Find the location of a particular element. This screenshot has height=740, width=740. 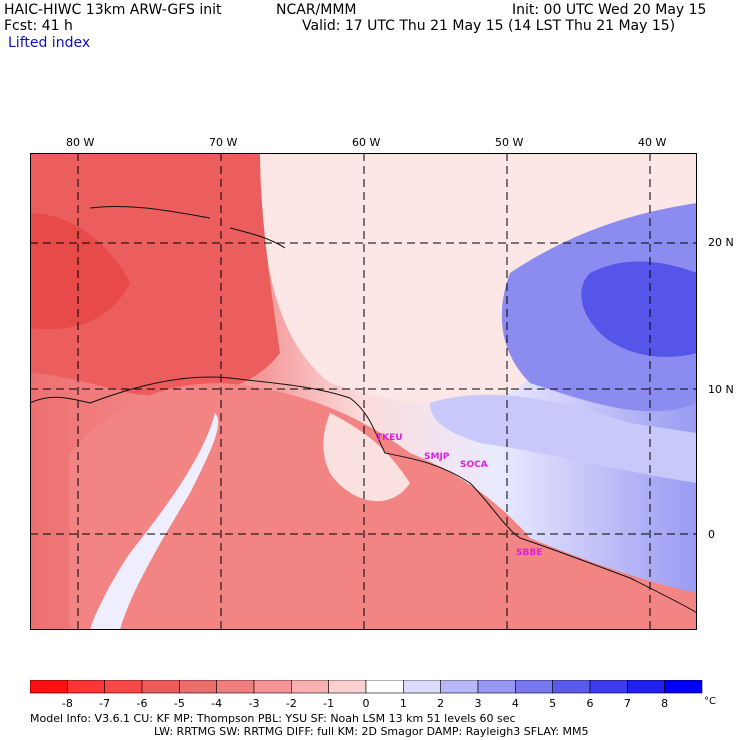

site-label-smjp: SMJP is located at coordinates (437, 457).